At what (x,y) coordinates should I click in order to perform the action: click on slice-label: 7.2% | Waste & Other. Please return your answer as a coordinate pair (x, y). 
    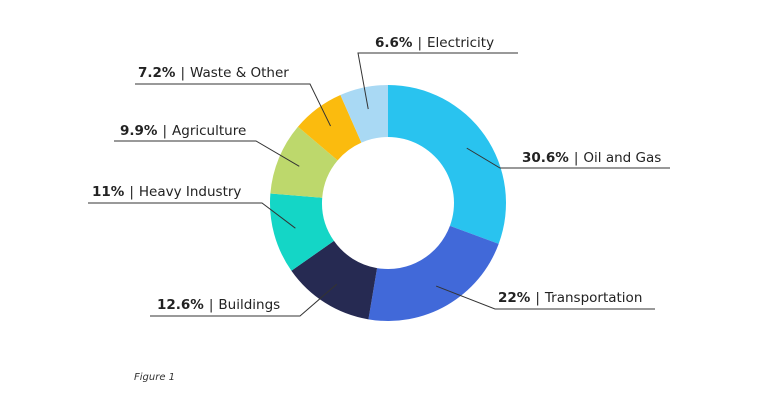
    Looking at the image, I should click on (213, 73).